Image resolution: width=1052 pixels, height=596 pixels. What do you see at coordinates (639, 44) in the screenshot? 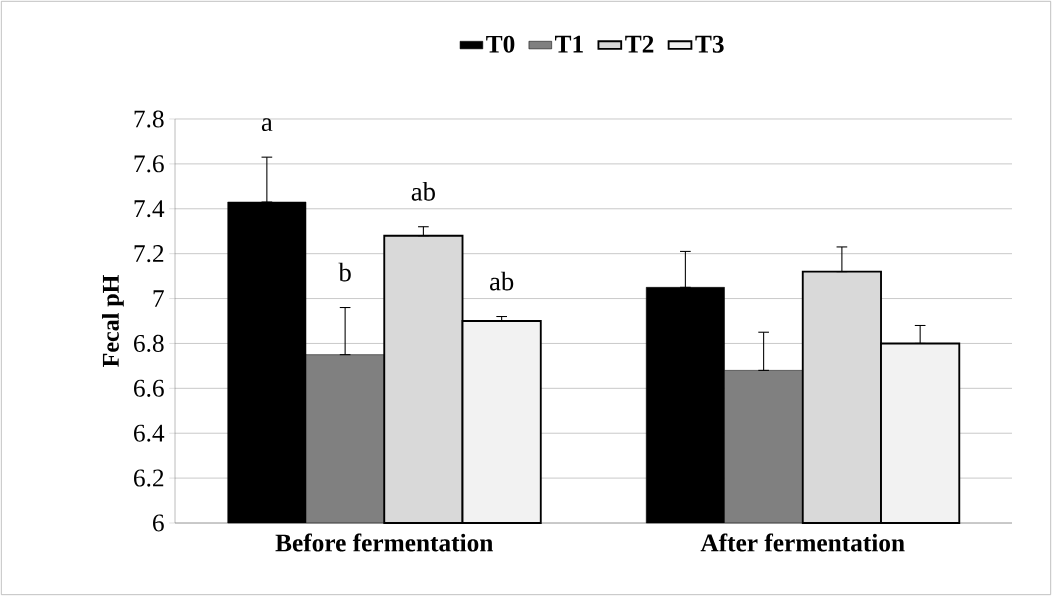
I see `legend-label: T2` at bounding box center [639, 44].